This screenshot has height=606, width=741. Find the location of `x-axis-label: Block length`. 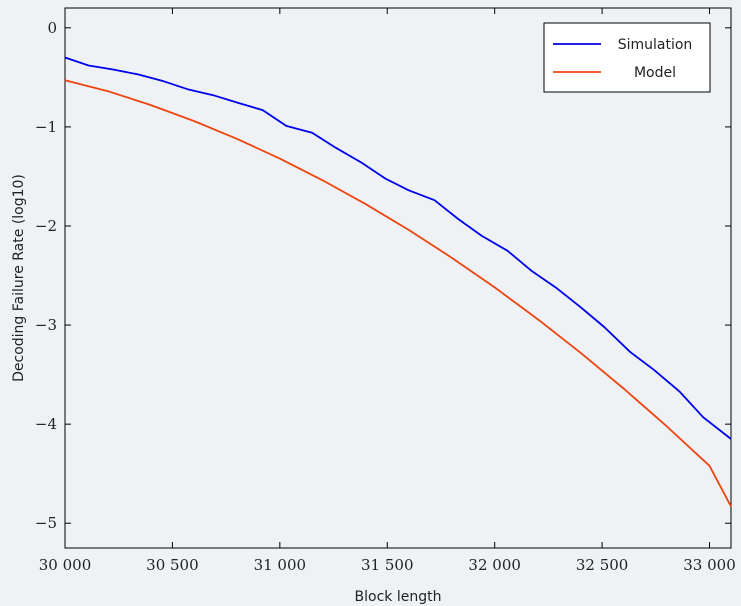

x-axis-label: Block length is located at coordinates (398, 597).